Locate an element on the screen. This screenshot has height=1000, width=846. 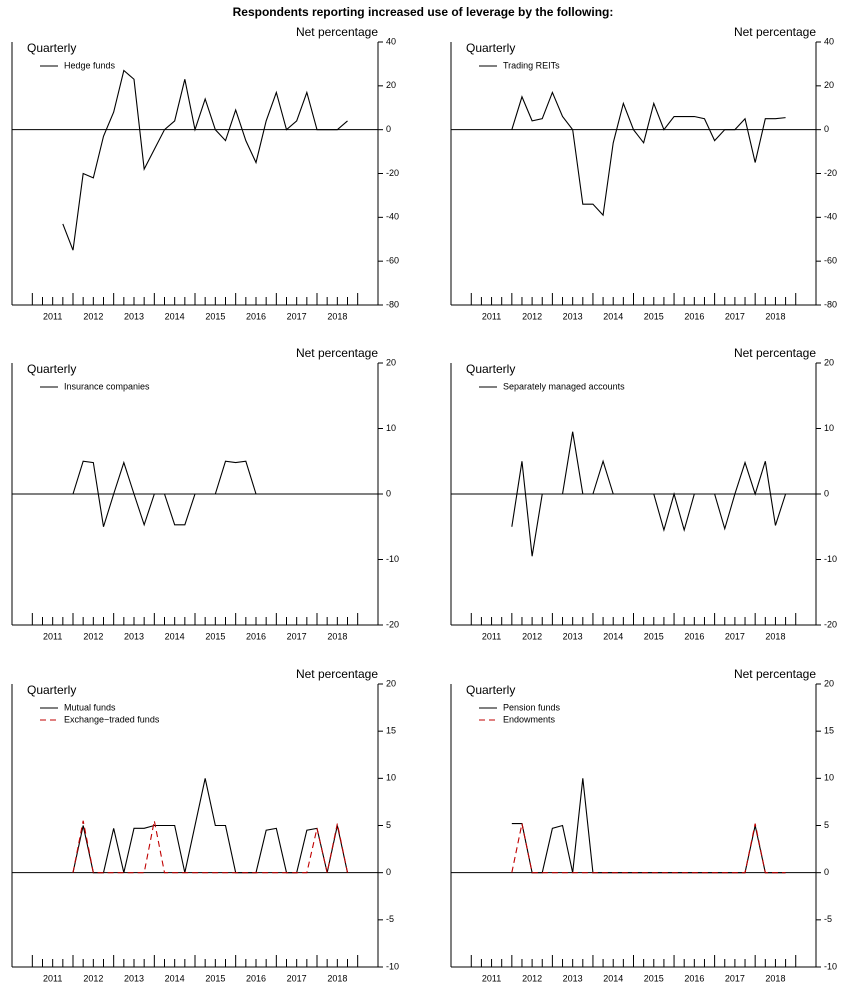
legend-label: Hedge funds is located at coordinates (90, 65).